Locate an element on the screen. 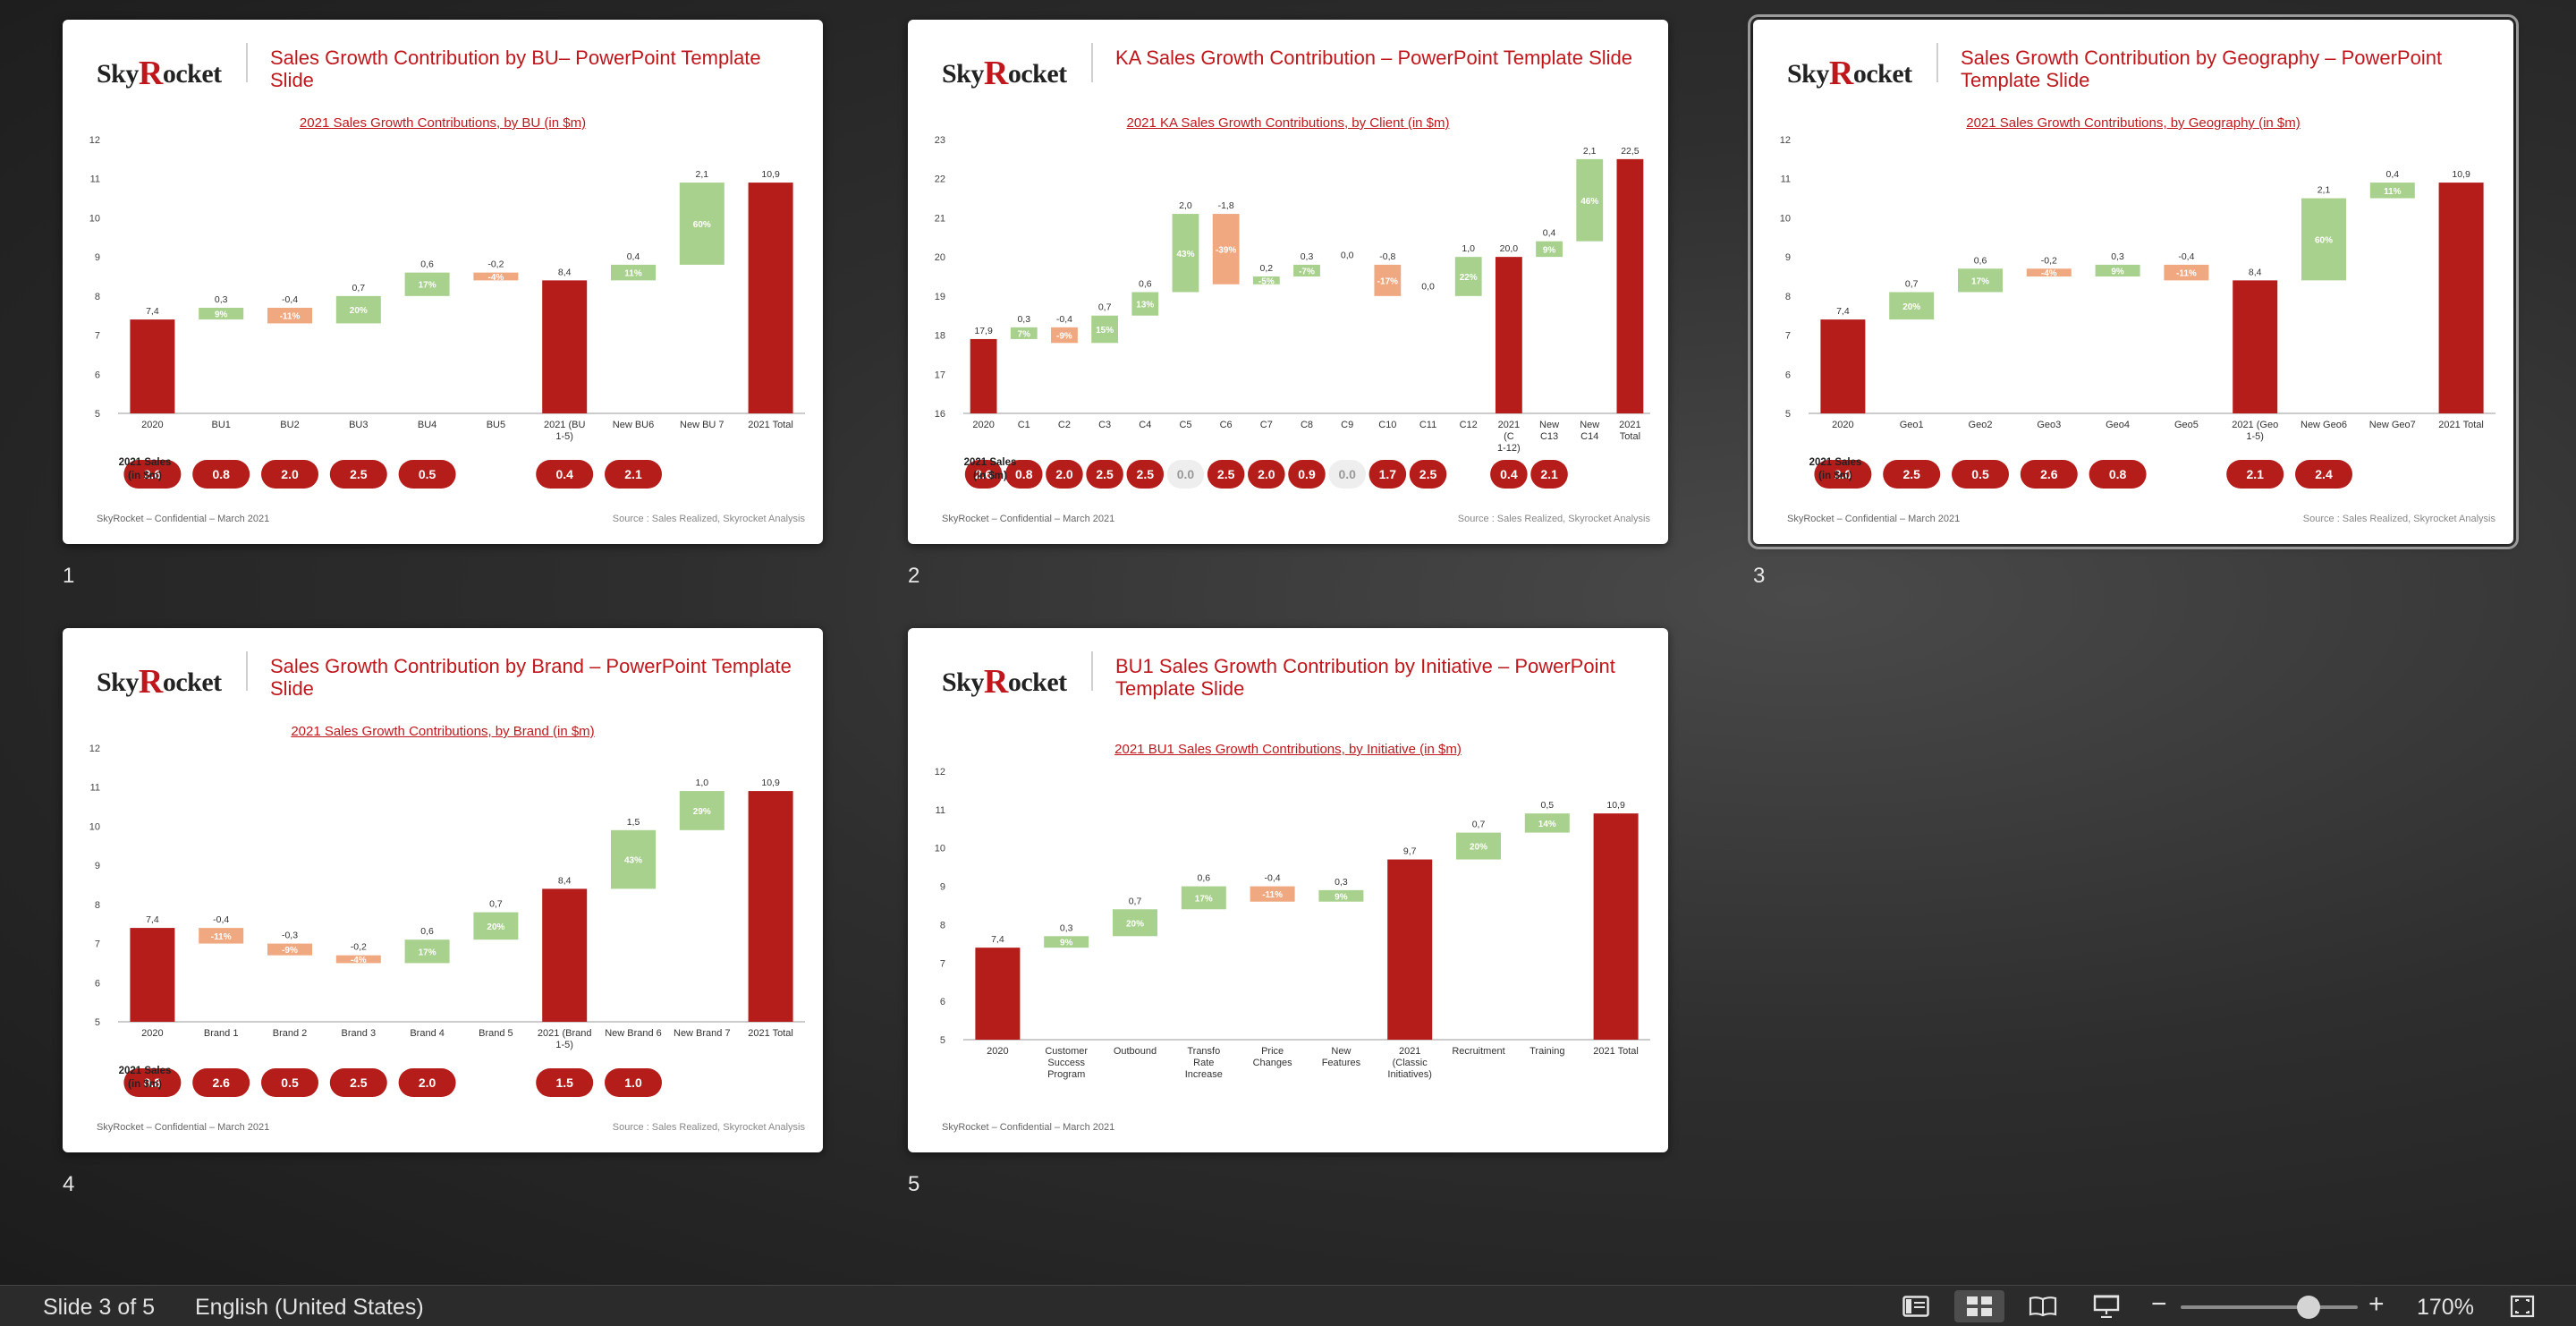  category-label: 2021 (Brand is located at coordinates (565, 1033).